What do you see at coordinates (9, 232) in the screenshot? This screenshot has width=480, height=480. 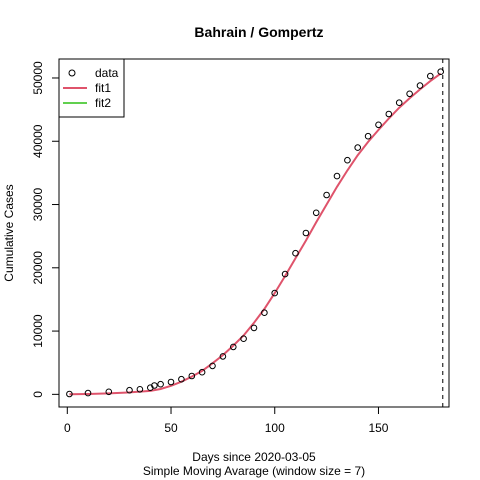 I see `y-axis-label: Cumulative Cases` at bounding box center [9, 232].